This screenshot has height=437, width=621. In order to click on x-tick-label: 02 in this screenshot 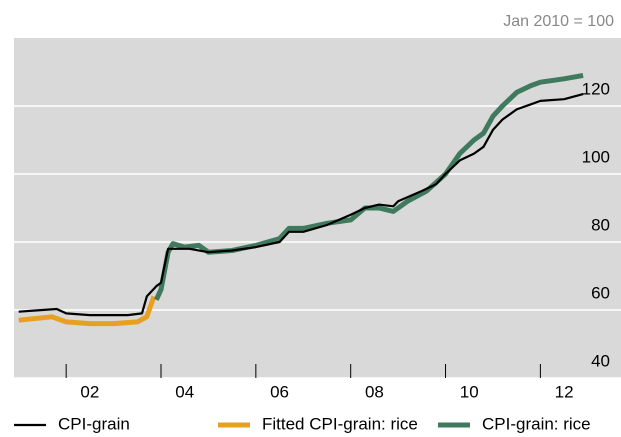, I will do `click(89, 391)`.